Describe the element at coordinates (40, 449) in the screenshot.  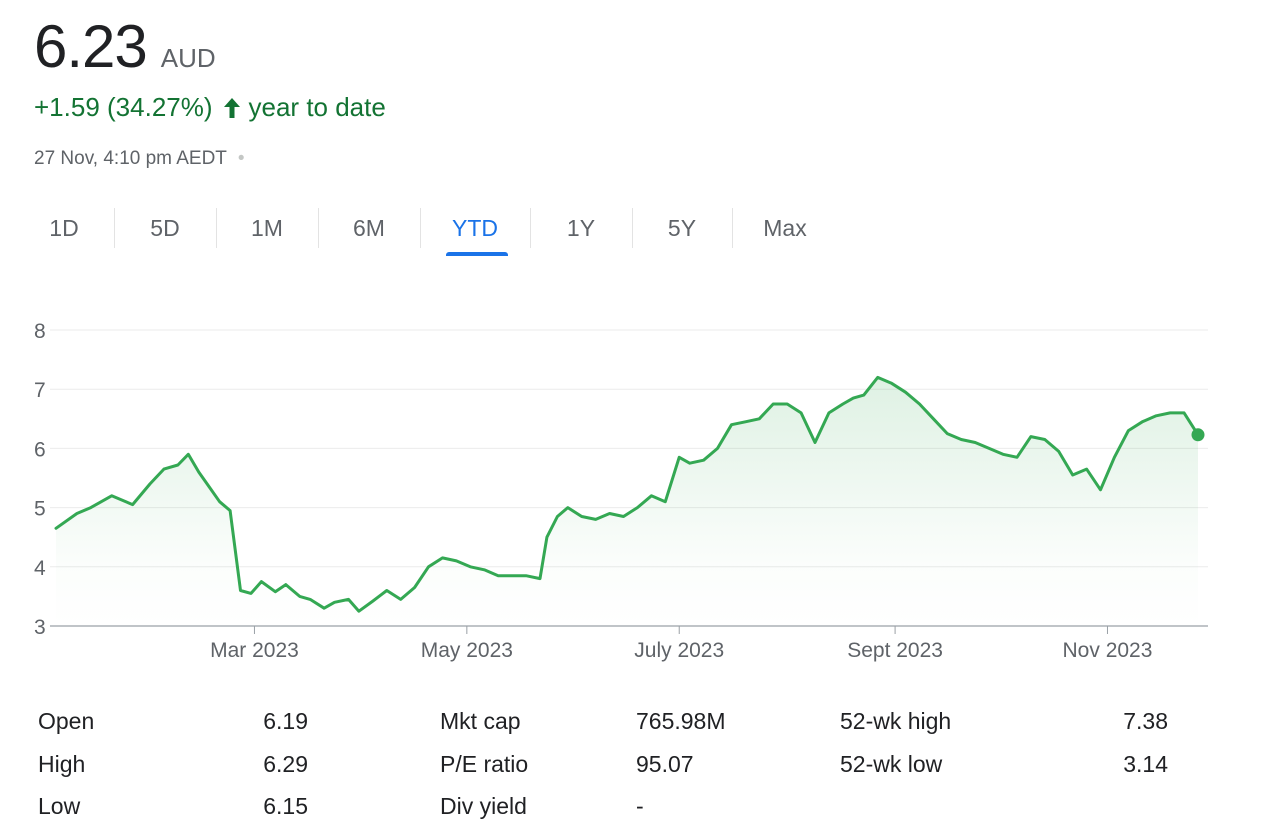
I see `y-tick-label: 6` at that location.